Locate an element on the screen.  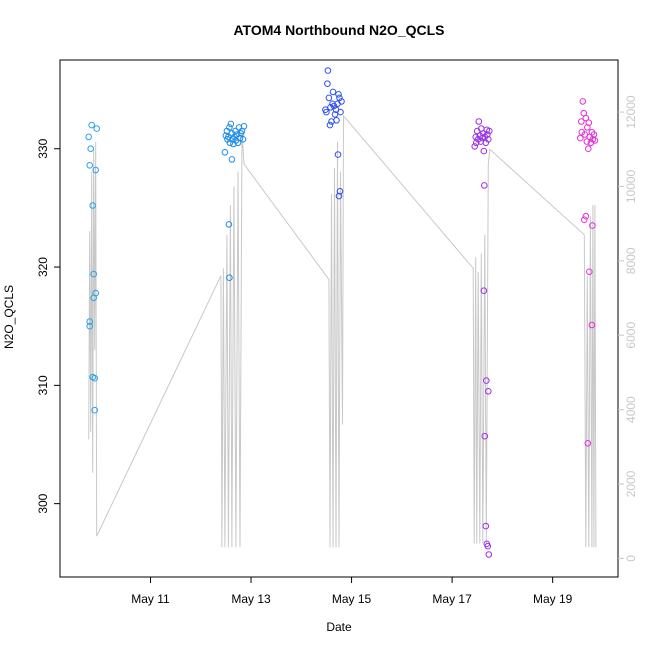
chart-title: ATOM4 Northbound N2O_QCLS is located at coordinates (338, 30).